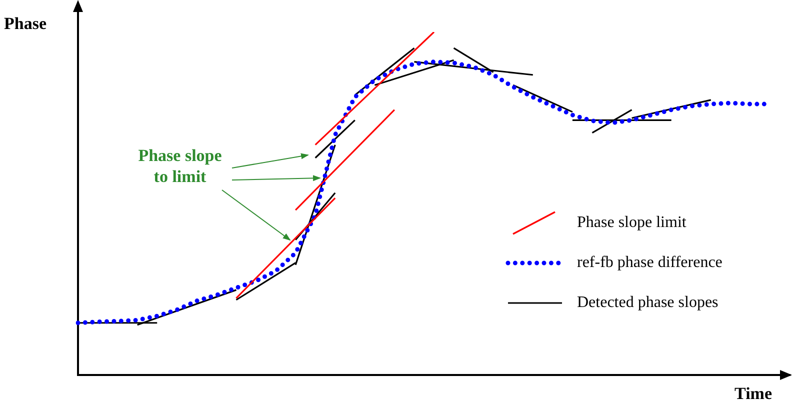 The image size is (792, 407). I want to click on legend-label: Detected phase slopes, so click(647, 303).